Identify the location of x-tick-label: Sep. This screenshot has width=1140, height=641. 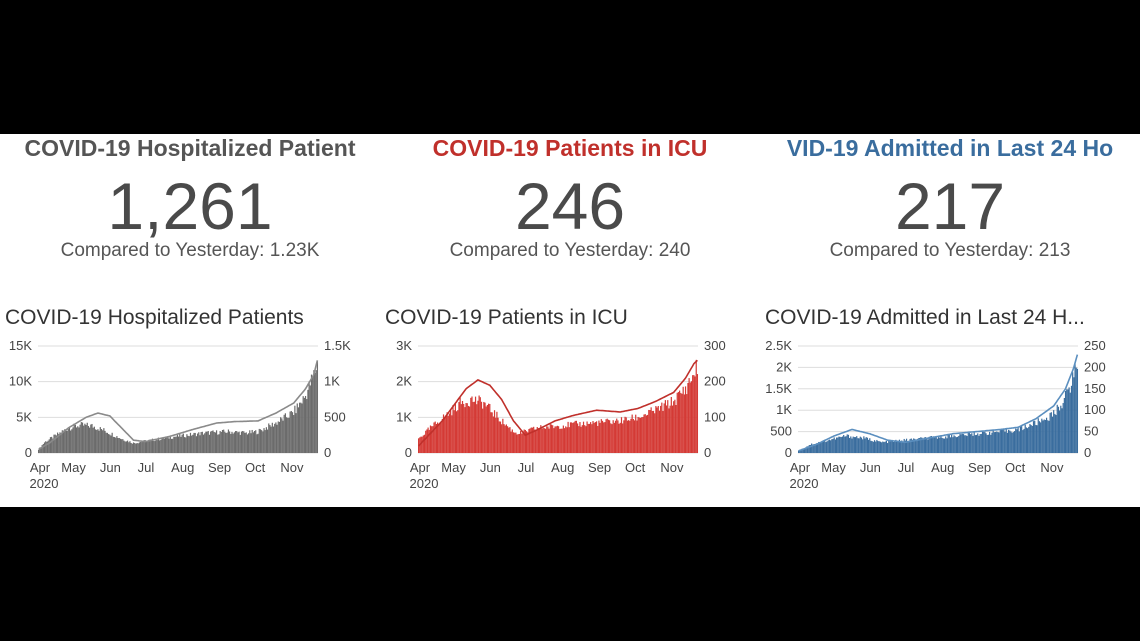
(599, 467).